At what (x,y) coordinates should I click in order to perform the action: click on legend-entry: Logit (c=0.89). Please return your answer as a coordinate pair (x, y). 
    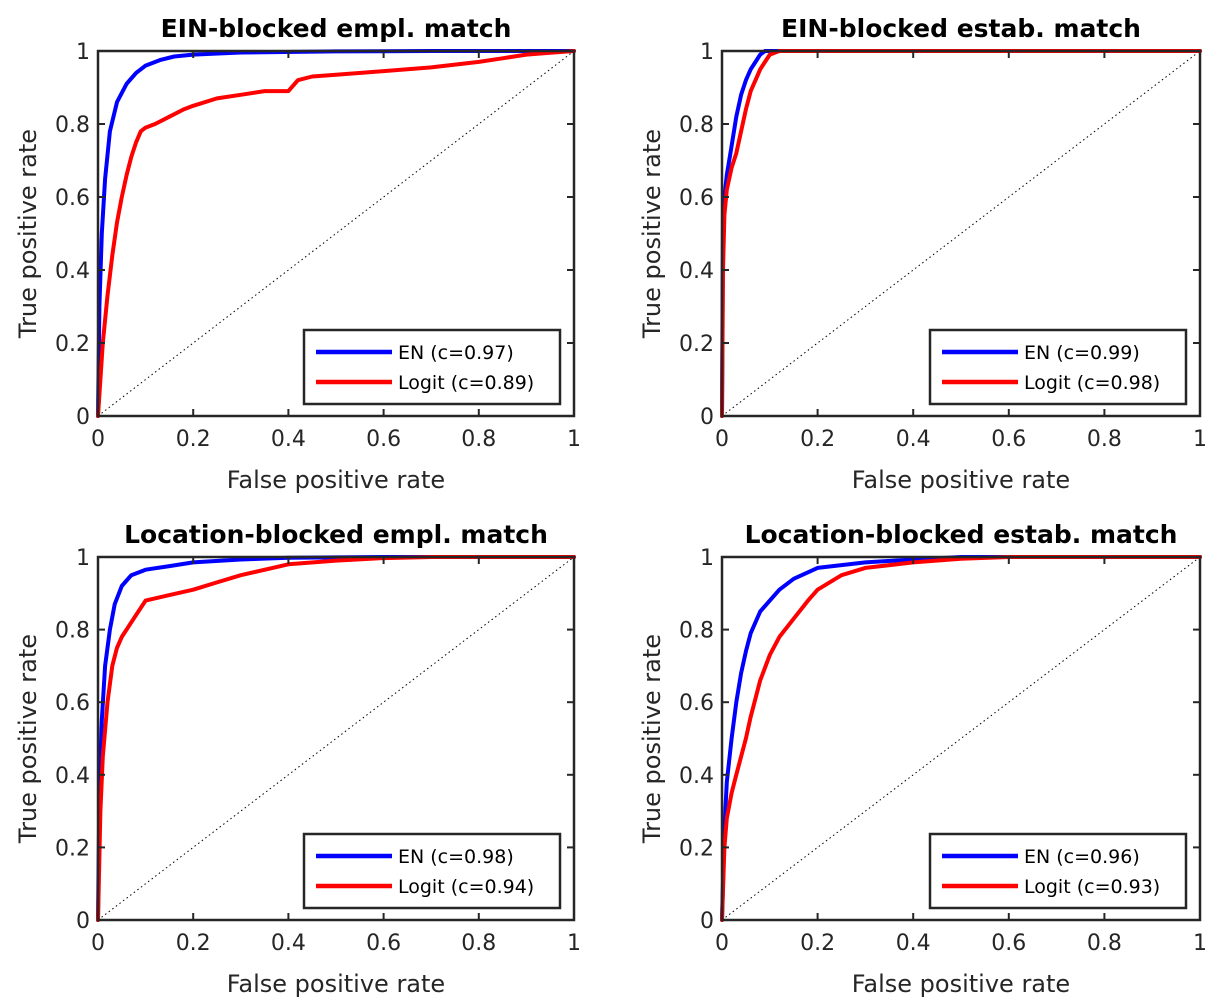
    Looking at the image, I should click on (466, 383).